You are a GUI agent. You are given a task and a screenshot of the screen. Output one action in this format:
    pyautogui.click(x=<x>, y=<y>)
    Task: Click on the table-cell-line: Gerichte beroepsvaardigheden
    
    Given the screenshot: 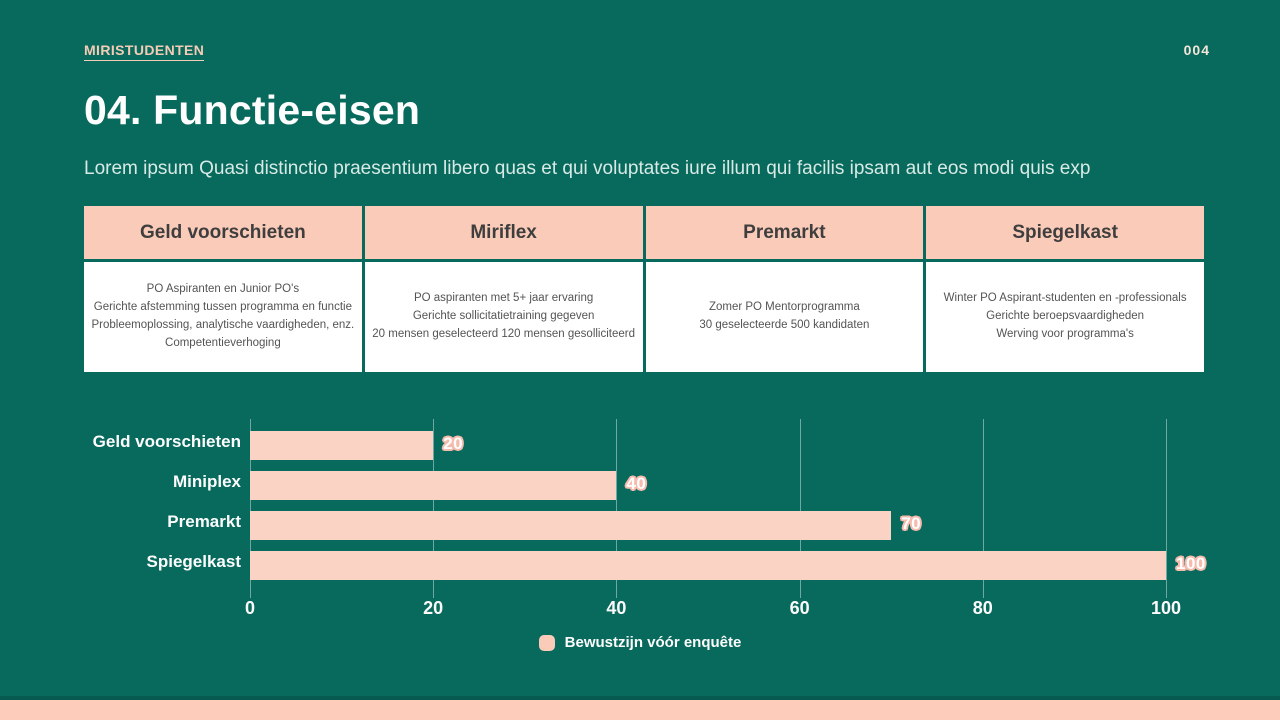 What is the action you would take?
    pyautogui.click(x=1065, y=316)
    